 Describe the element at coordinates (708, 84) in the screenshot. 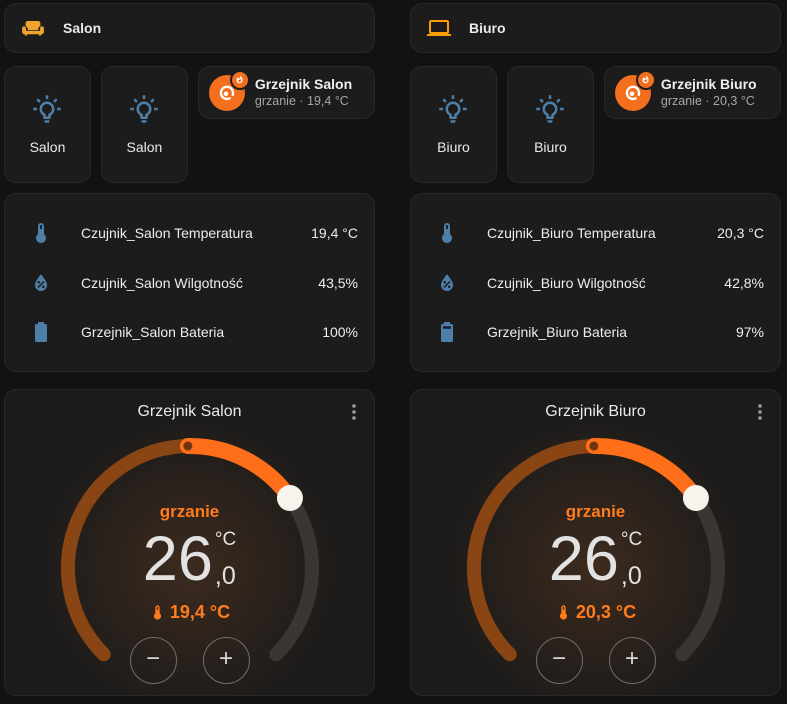

I see `heater-chip-title: Grzejnik Biuro` at that location.